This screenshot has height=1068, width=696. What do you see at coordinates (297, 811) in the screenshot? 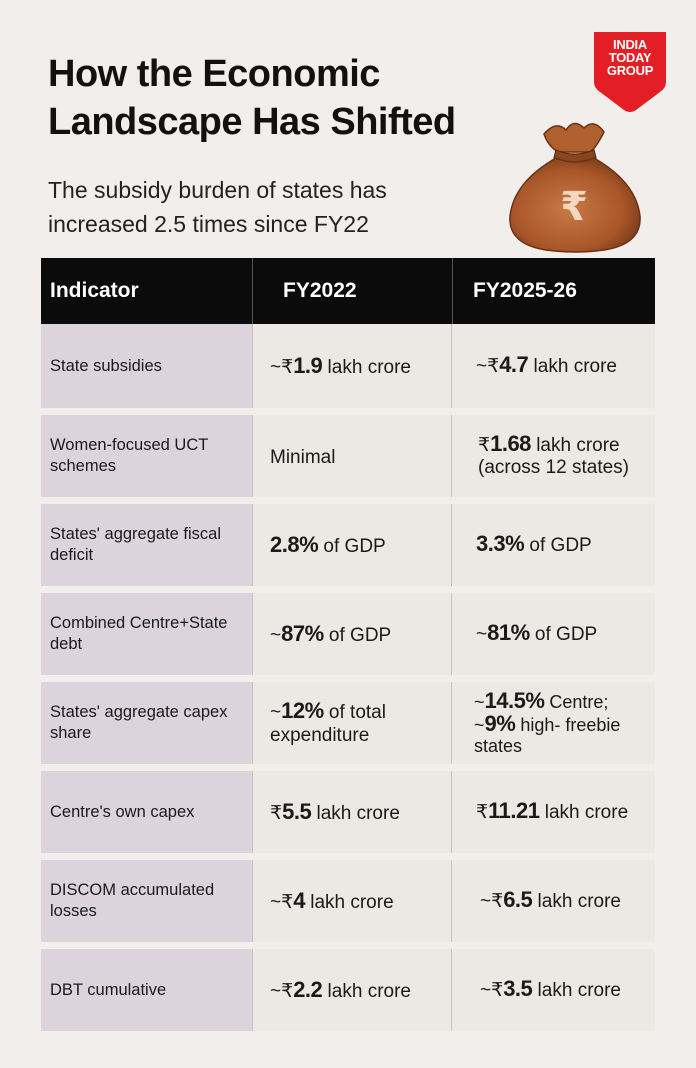
I see `value-figure: 5.5` at bounding box center [297, 811].